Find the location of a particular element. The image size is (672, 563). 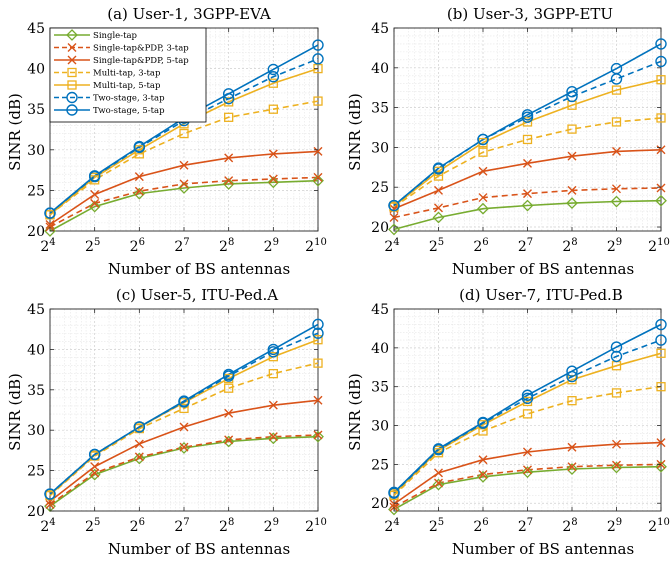

legend-label-0: Single-tap is located at coordinates (115, 36).